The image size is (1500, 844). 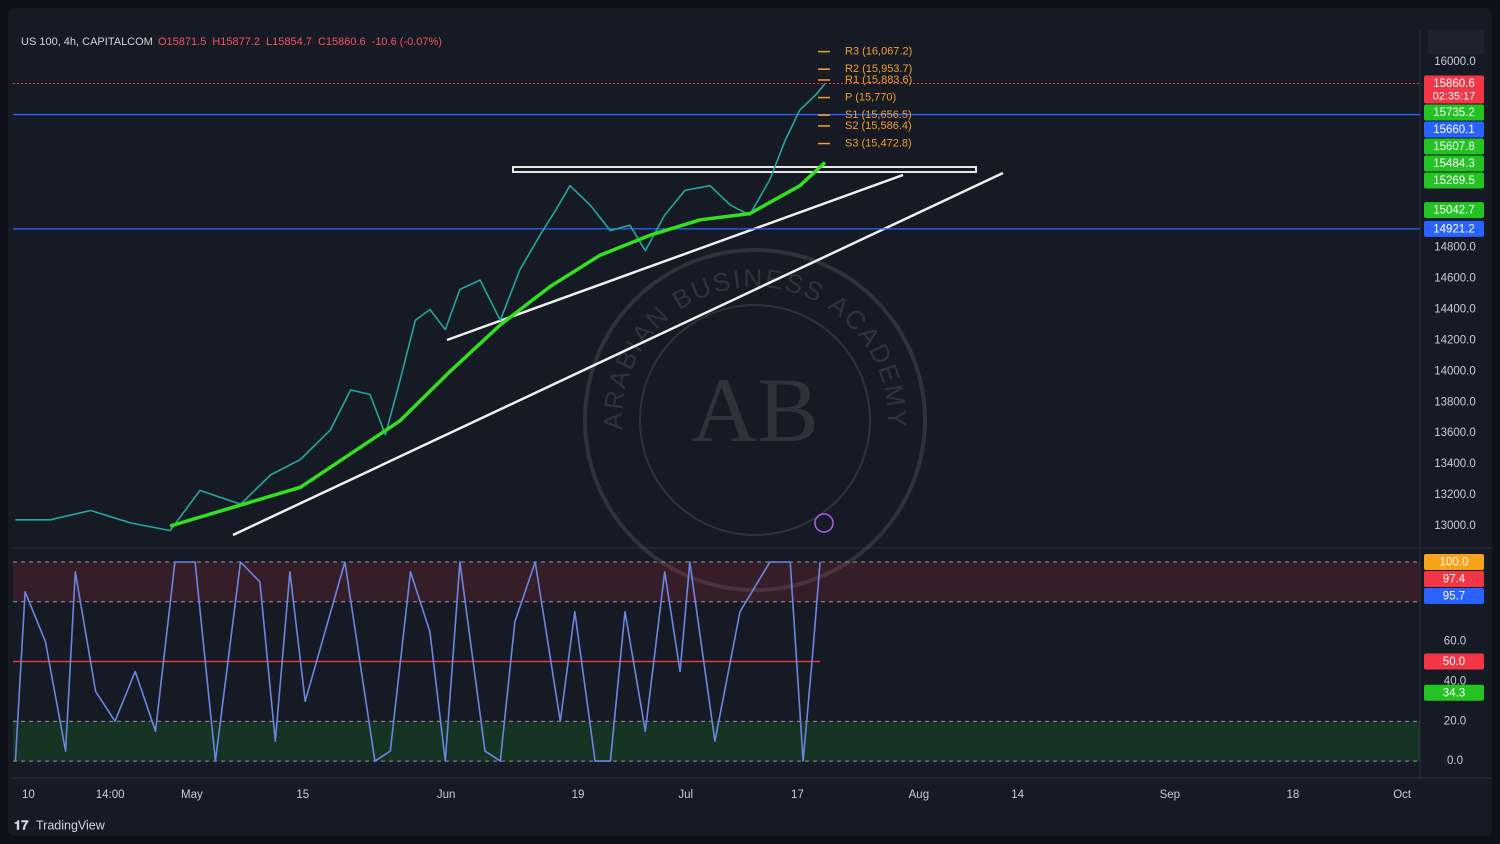 What do you see at coordinates (342, 42) in the screenshot?
I see `ohlc-value: C15860.6` at bounding box center [342, 42].